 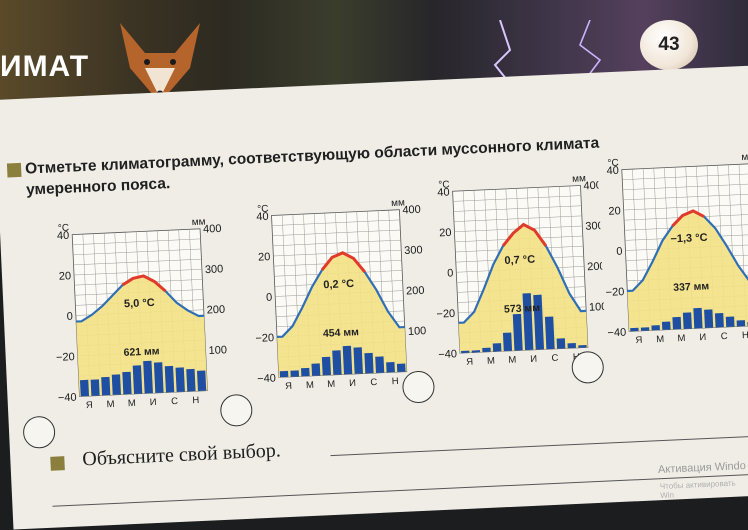 I want to click on annual-precip-label: 454 мм, so click(x=341, y=333).